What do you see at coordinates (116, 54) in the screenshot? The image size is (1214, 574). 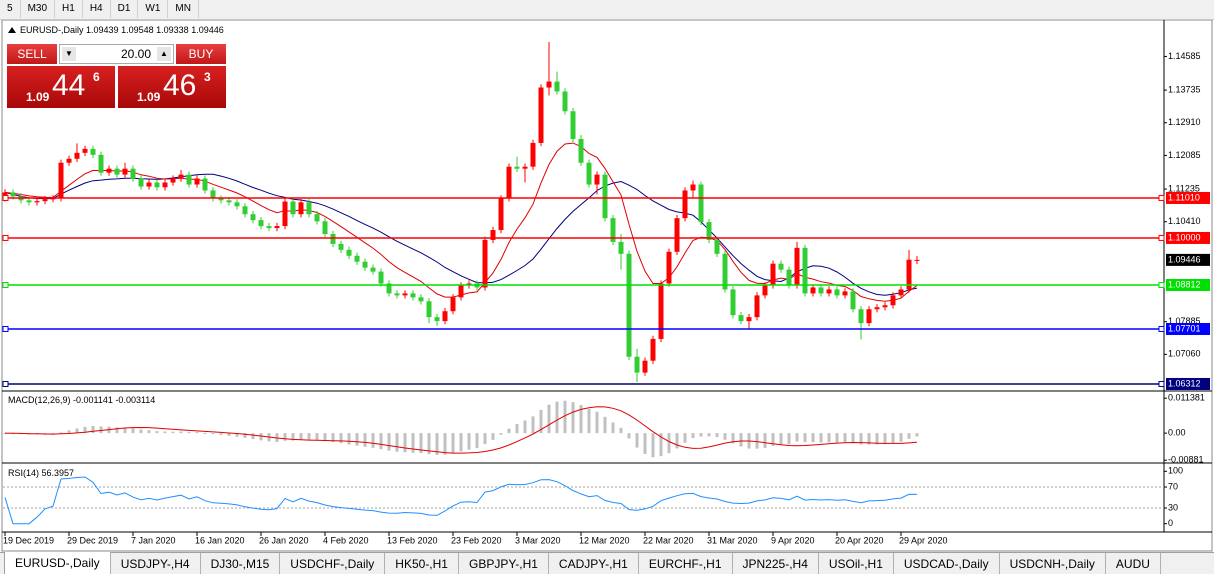 I see `lot-input: ▼ 20.00 ▲` at bounding box center [116, 54].